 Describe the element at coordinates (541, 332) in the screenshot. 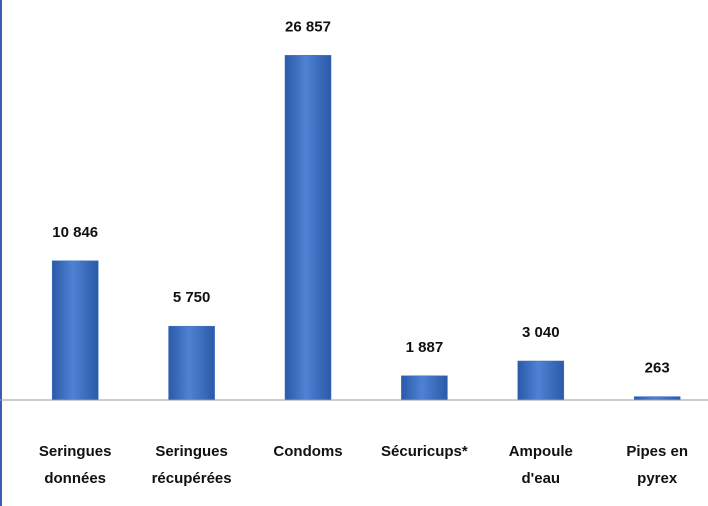

I see `data-label: 3 040` at that location.